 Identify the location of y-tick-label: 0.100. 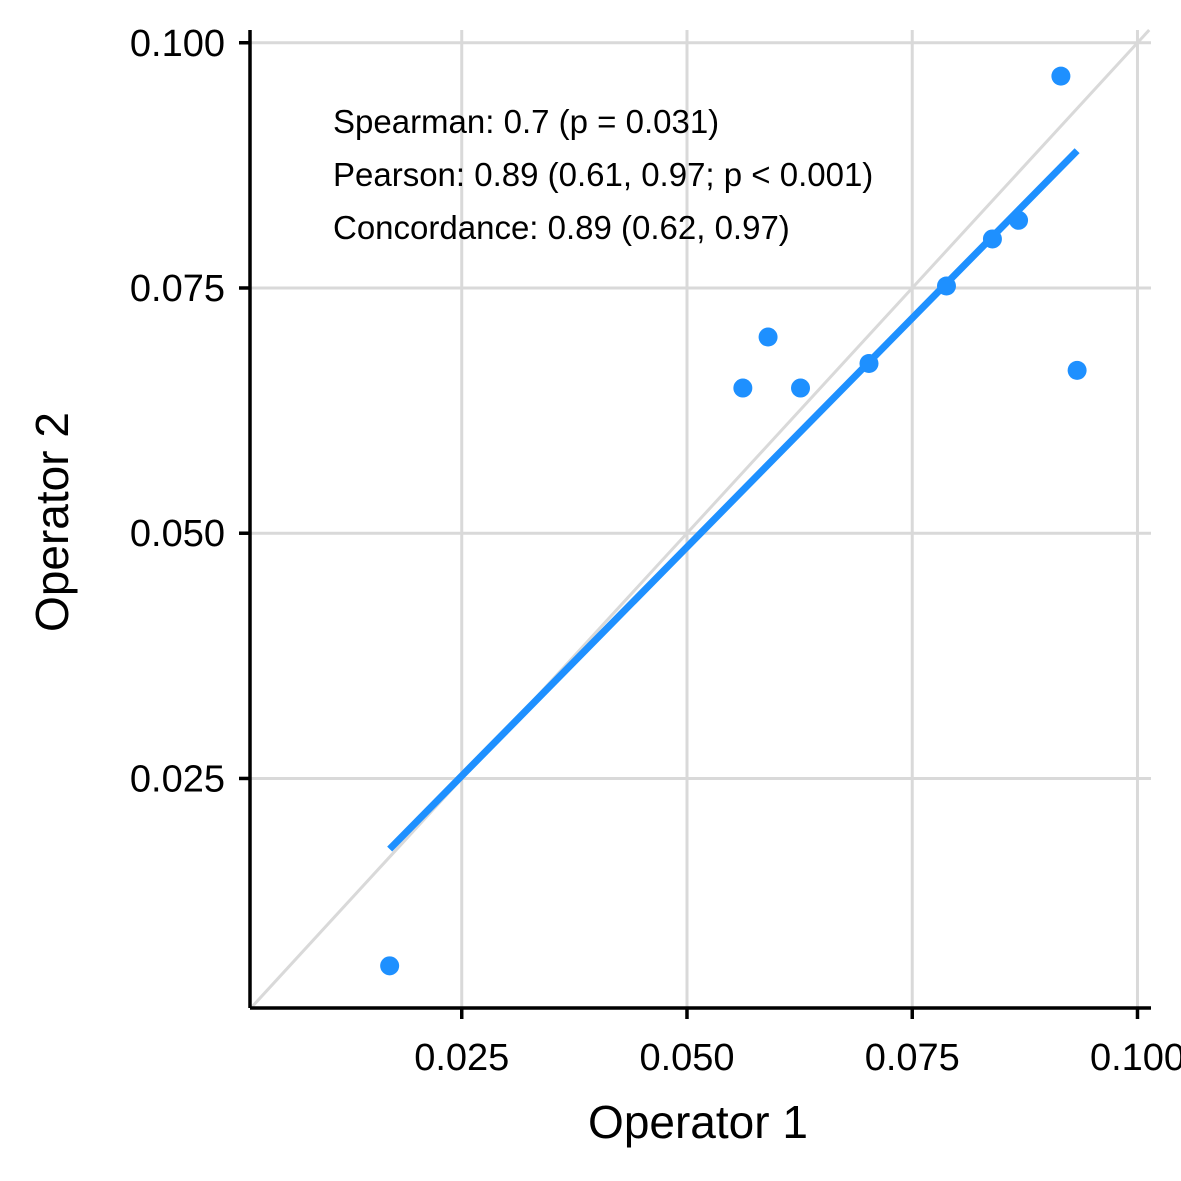
(177, 44).